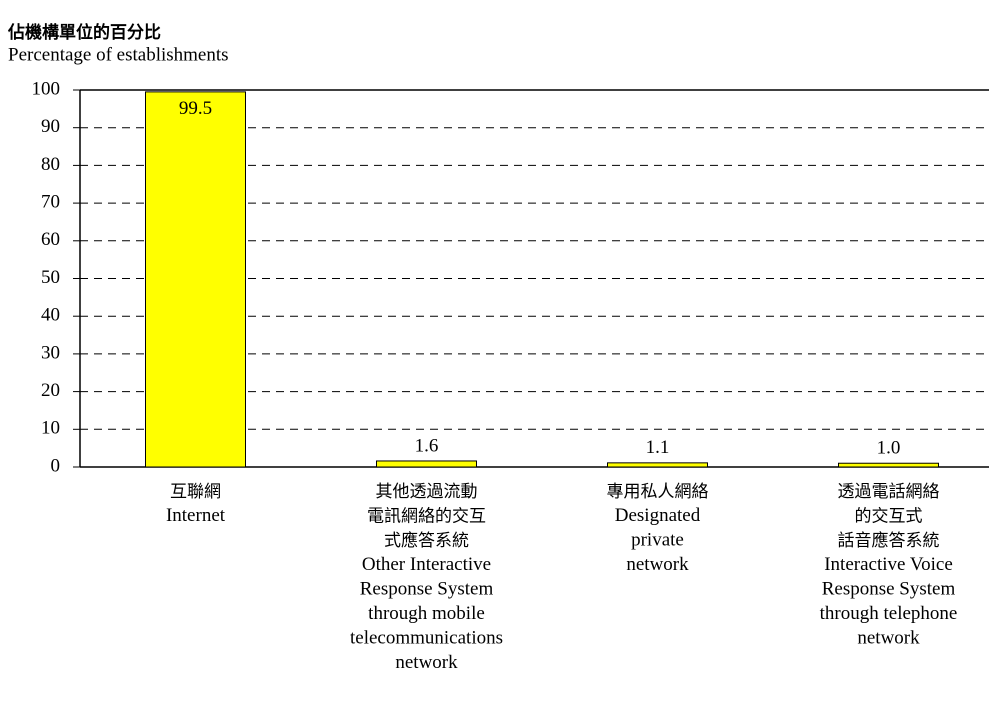  I want to click on x-tick-label: Internet, so click(196, 515).